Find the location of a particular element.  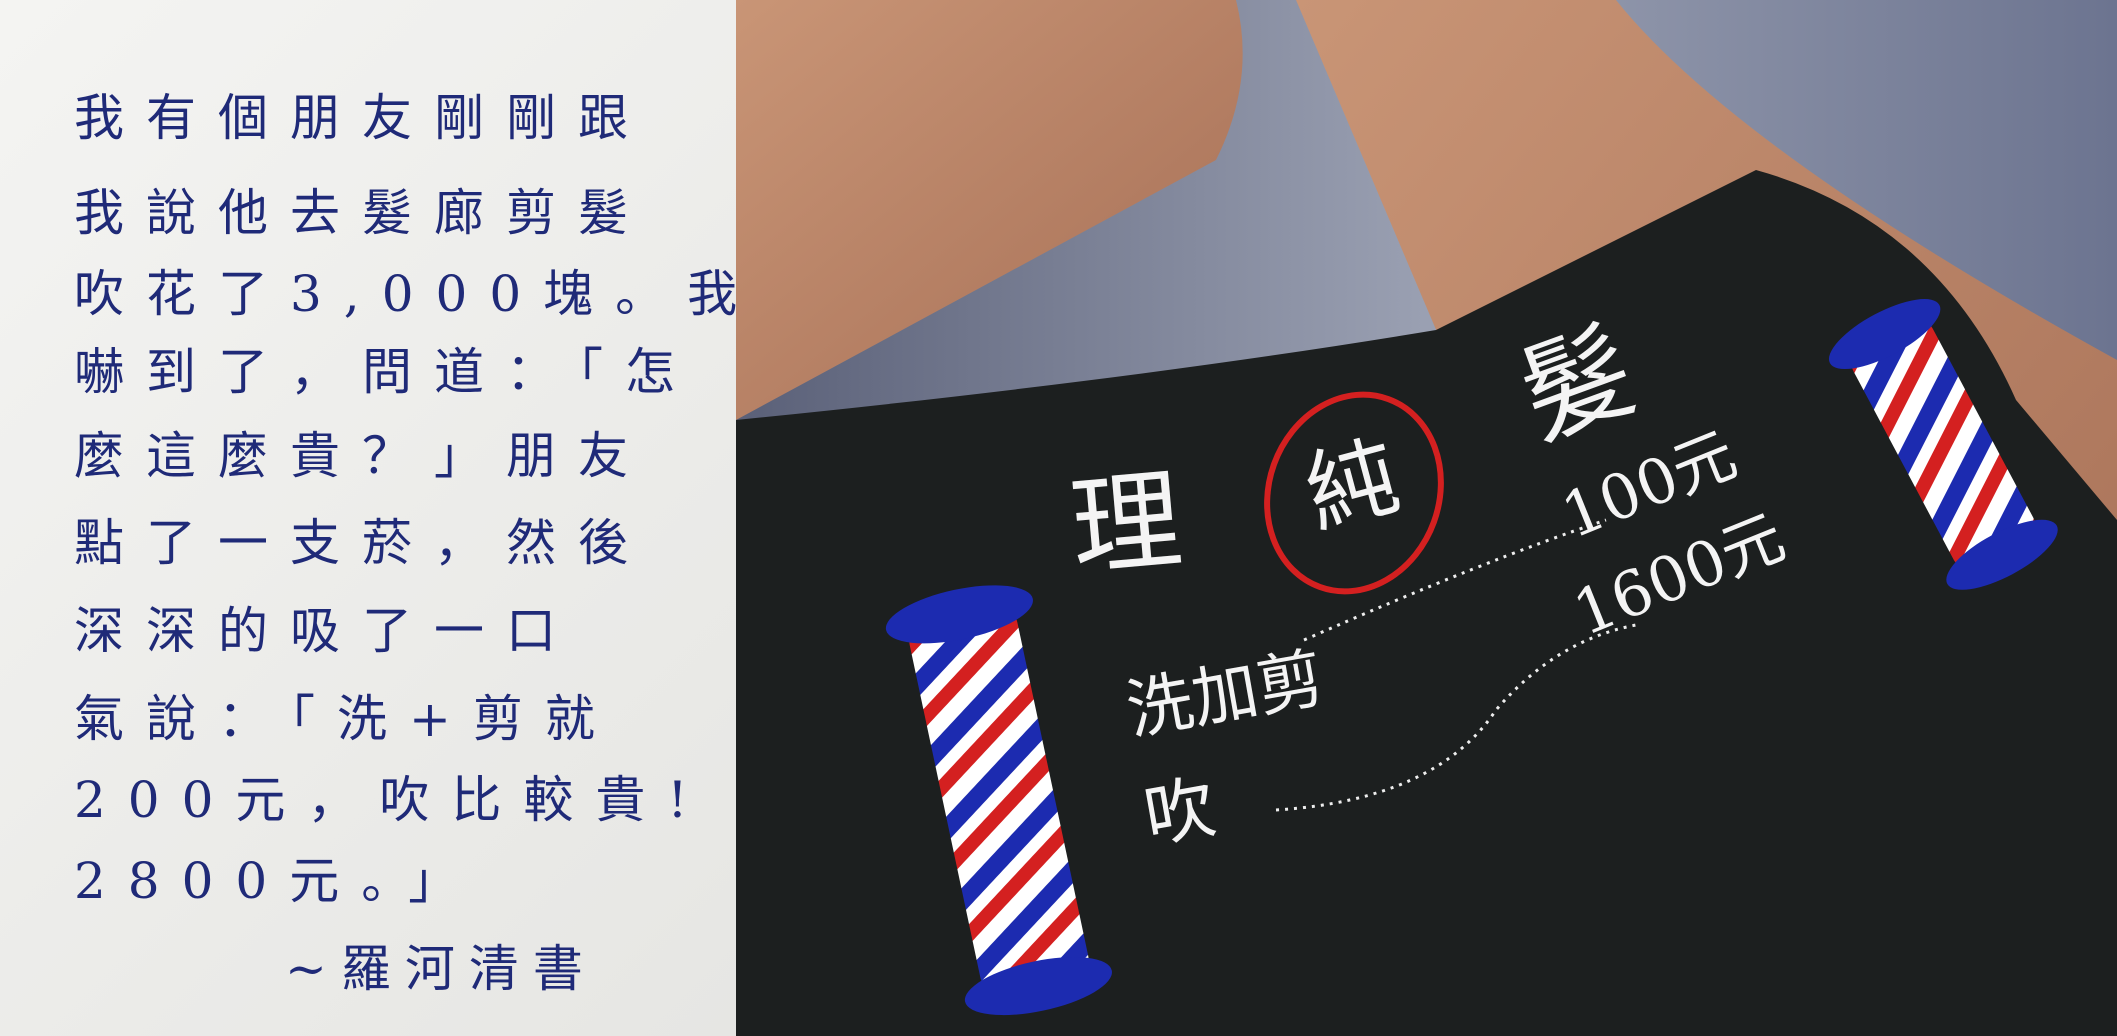

logo-circle is located at coordinates (1354, 493).